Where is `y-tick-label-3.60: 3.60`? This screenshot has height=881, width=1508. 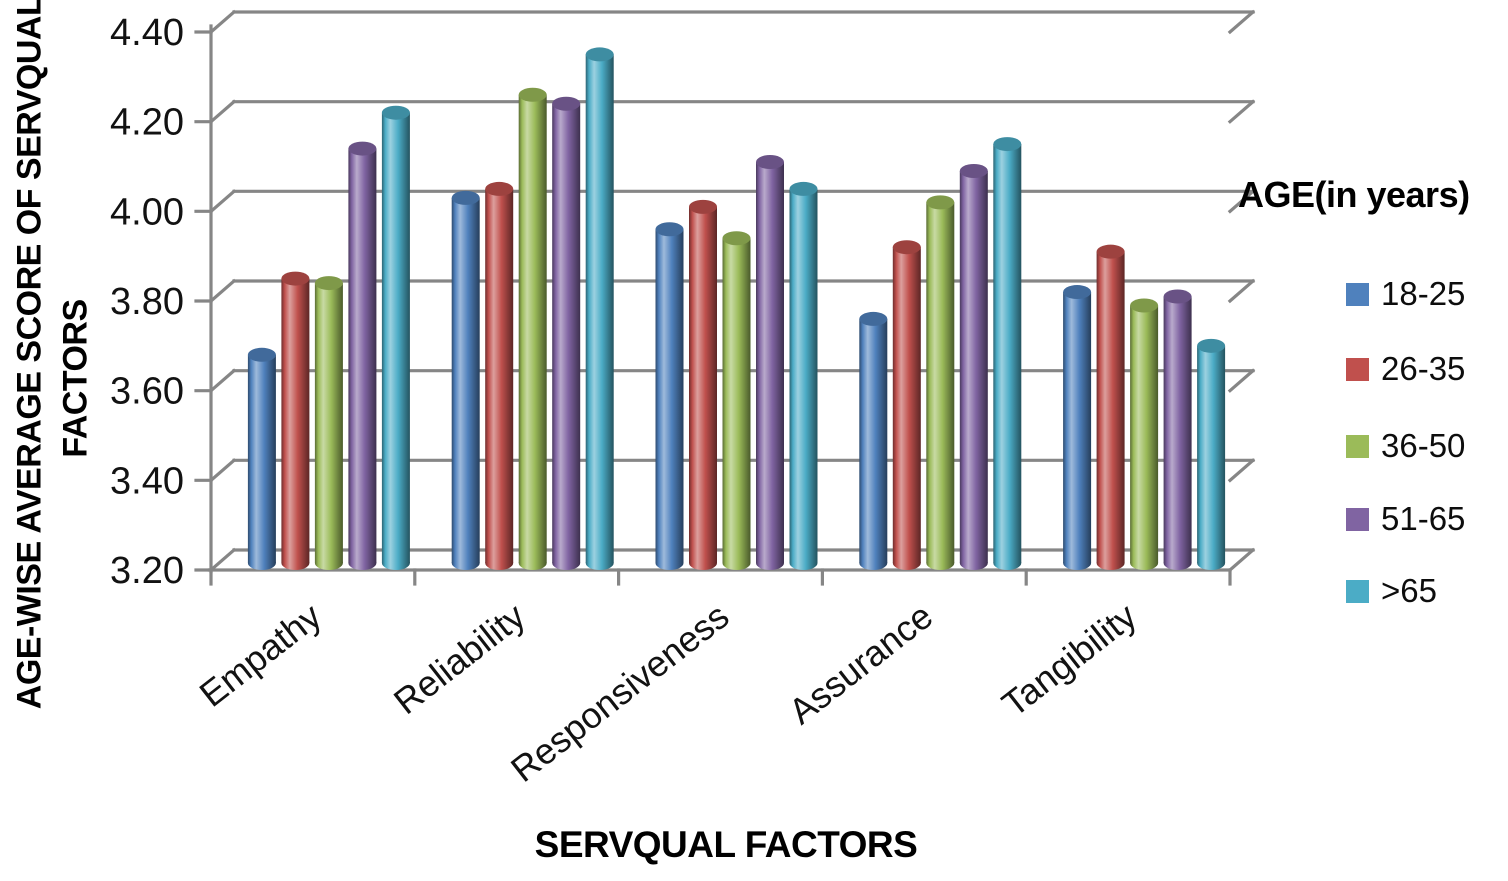 y-tick-label-3.60: 3.60 is located at coordinates (147, 392).